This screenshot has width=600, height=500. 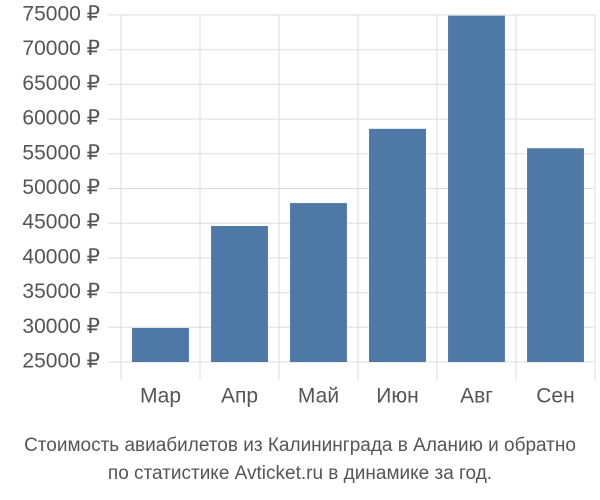 What do you see at coordinates (318, 396) in the screenshot?
I see `x-tick-label: Май` at bounding box center [318, 396].